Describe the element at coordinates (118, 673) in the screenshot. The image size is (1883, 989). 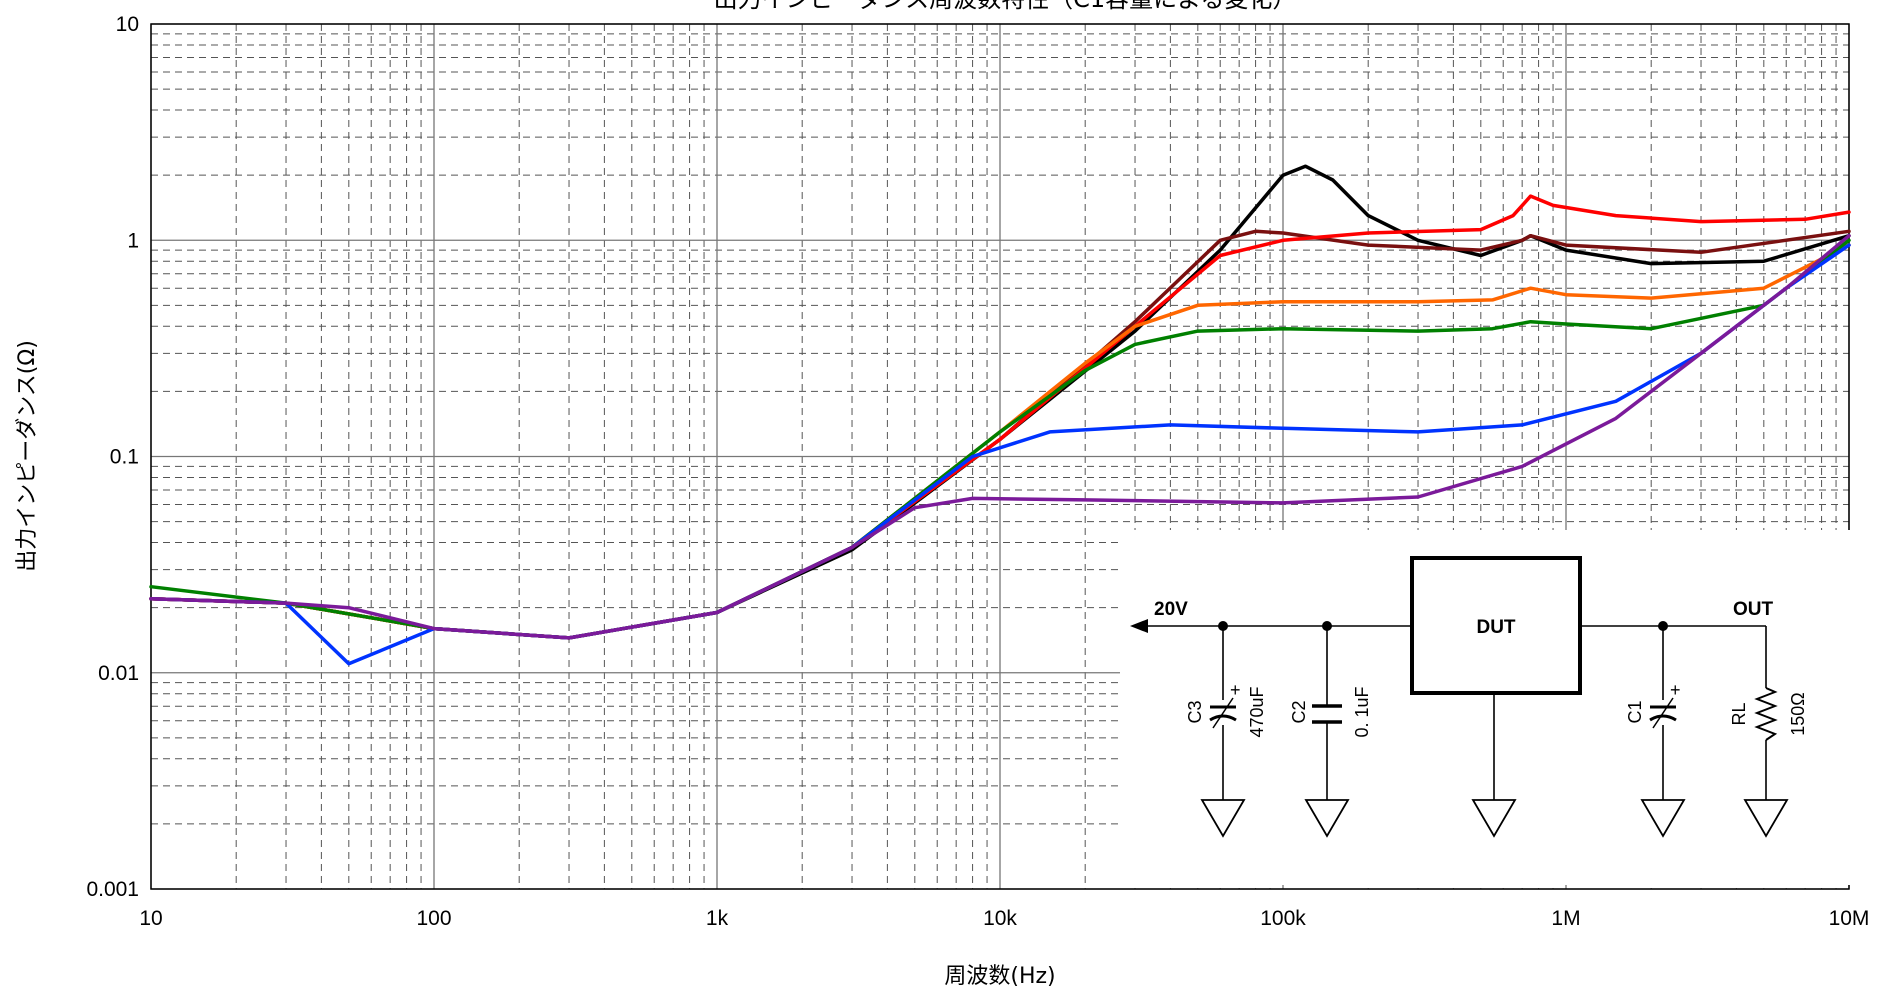
I see `y-tick-label: 0.01` at that location.